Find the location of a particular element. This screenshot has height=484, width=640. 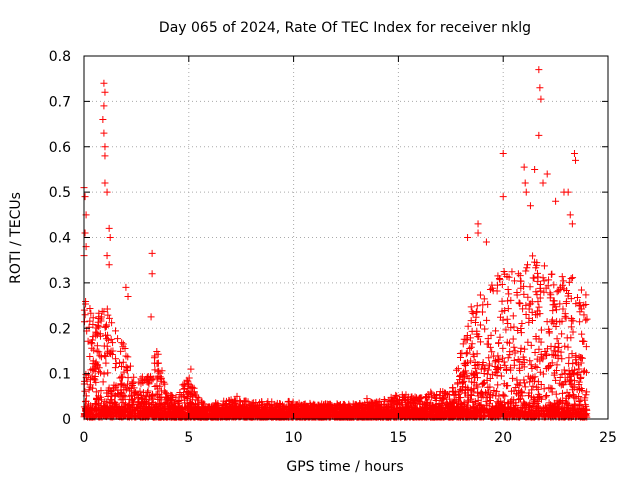

y-tick-label: 0.5 is located at coordinates (60, 193).